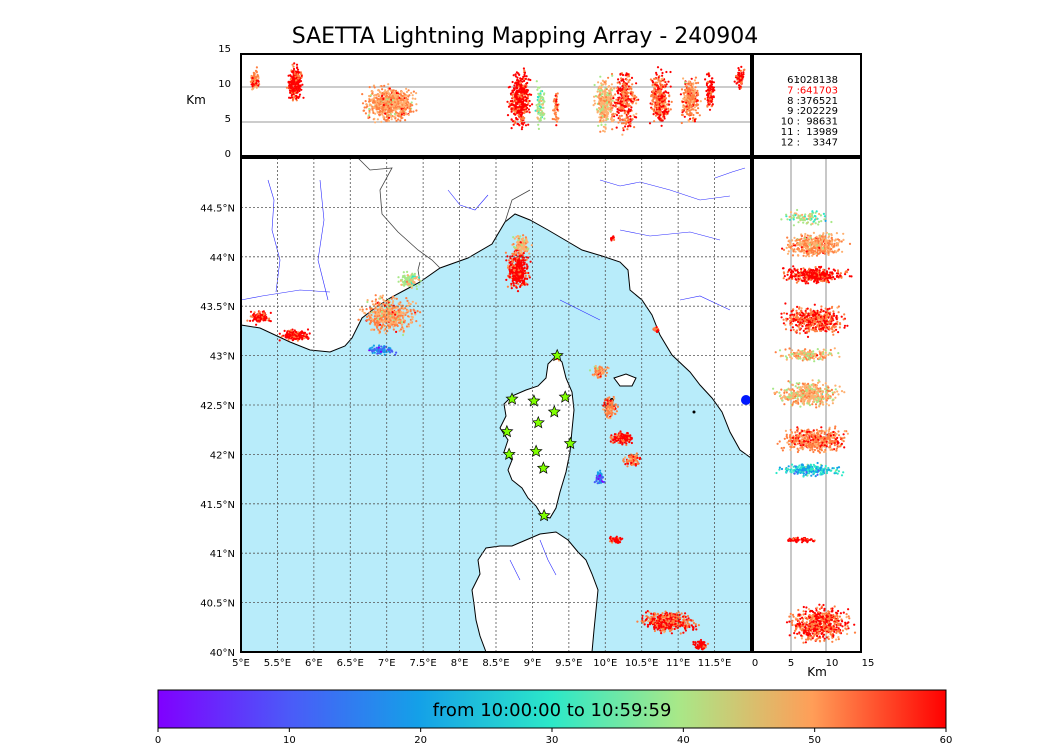  Describe the element at coordinates (228, 119) in the screenshot. I see `top-ytick-5: 5` at that location.